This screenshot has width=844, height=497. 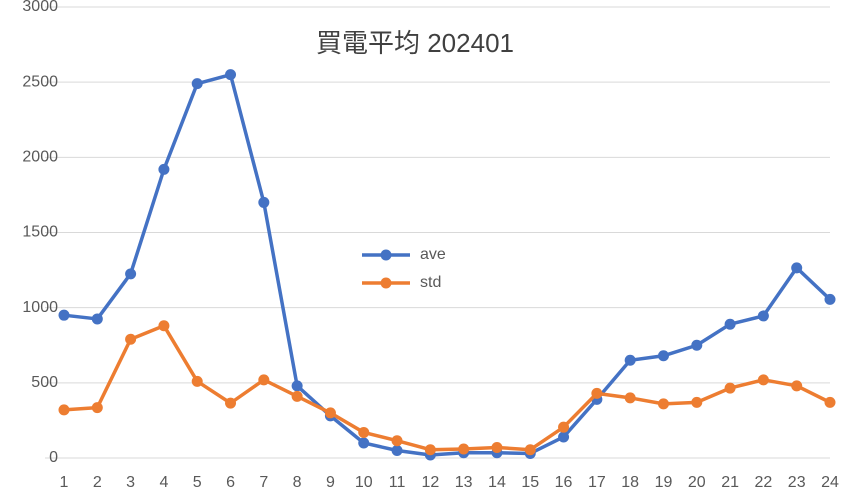 I want to click on x-tick-label: 22, so click(x=763, y=482).